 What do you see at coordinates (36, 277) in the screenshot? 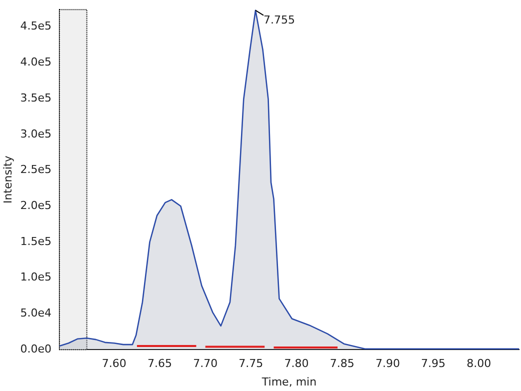
I see `y-tick-label: 1.0e5` at bounding box center [36, 277].